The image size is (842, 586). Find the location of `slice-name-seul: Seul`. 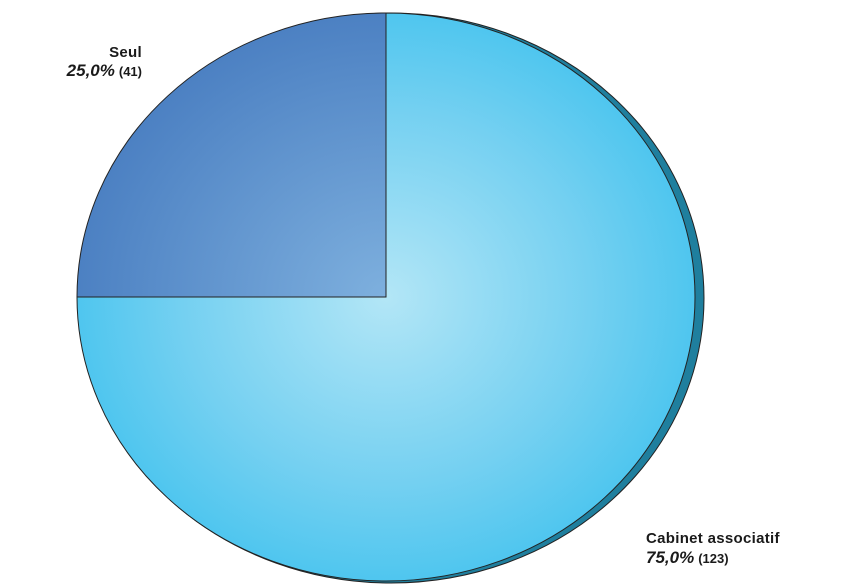

slice-name-seul: Seul is located at coordinates (125, 52).